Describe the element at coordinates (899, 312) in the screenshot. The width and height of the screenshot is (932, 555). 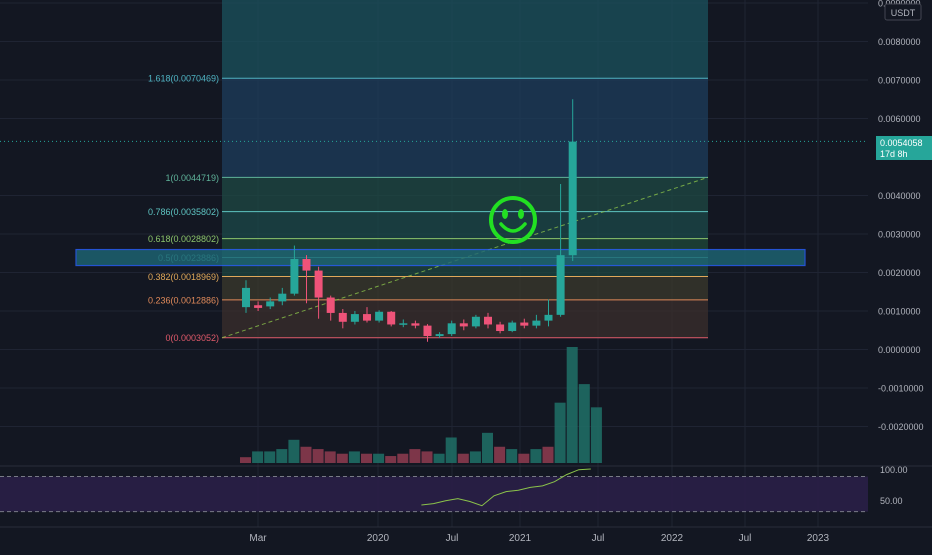
I see `price-tick-label: 0.0010000` at that location.